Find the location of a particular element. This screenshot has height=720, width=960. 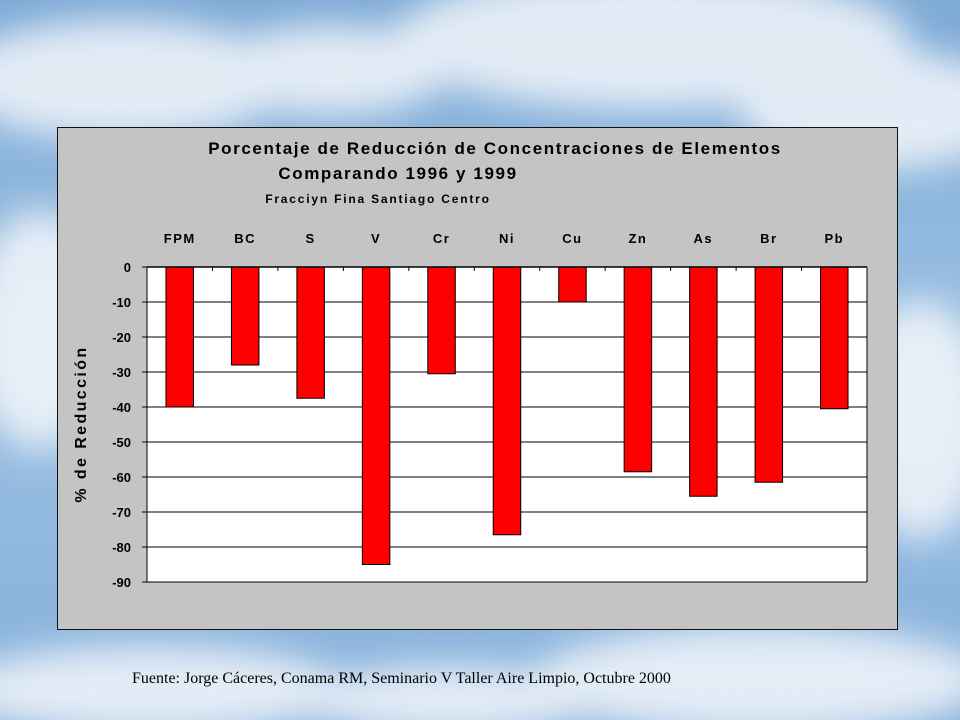

y-tick-label-8: -80 is located at coordinates (121, 547).